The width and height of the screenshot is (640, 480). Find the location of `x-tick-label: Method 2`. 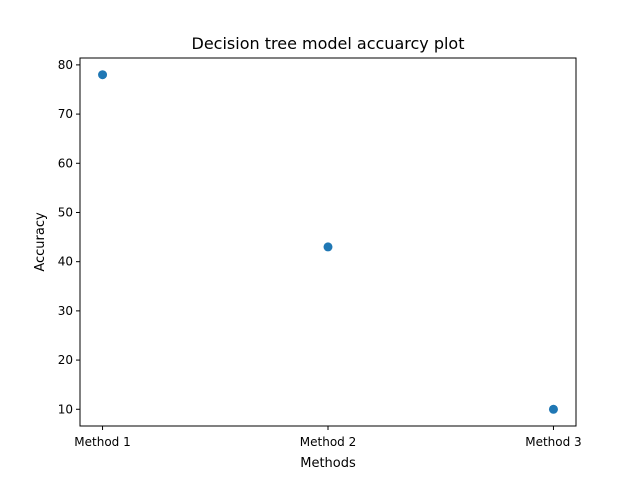

x-tick-label: Method 2 is located at coordinates (328, 442).